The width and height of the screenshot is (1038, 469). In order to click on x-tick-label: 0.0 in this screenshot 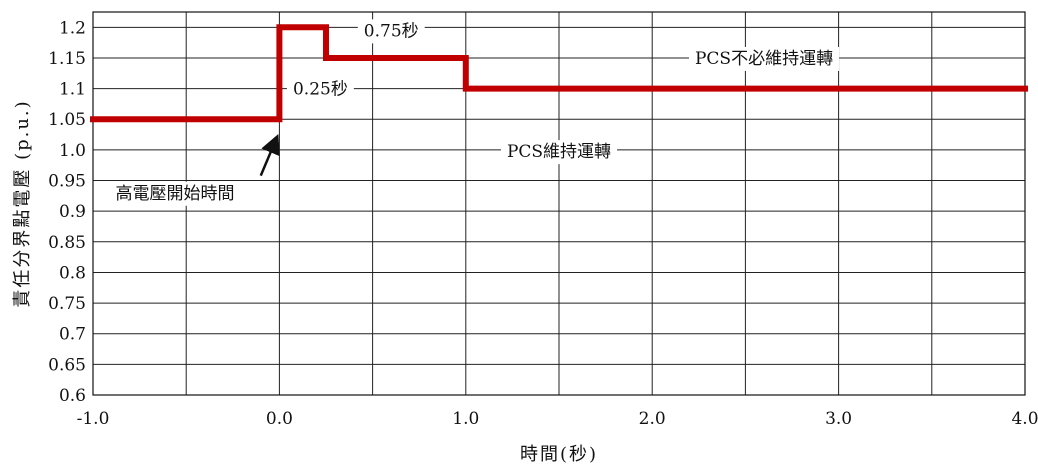, I will do `click(279, 419)`.